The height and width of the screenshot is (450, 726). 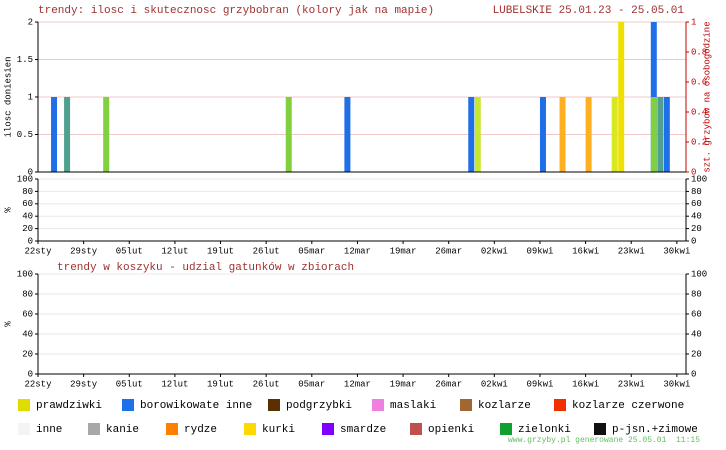 I want to click on legend-label: prawdziwki, so click(x=69, y=406).